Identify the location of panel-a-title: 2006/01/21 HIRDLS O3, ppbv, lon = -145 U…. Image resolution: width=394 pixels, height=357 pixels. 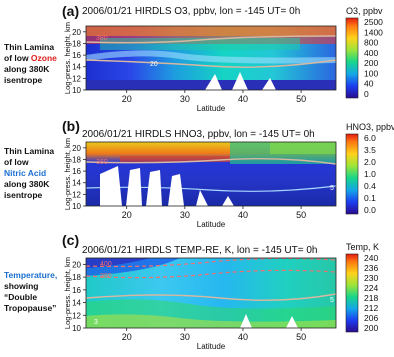
(191, 11).